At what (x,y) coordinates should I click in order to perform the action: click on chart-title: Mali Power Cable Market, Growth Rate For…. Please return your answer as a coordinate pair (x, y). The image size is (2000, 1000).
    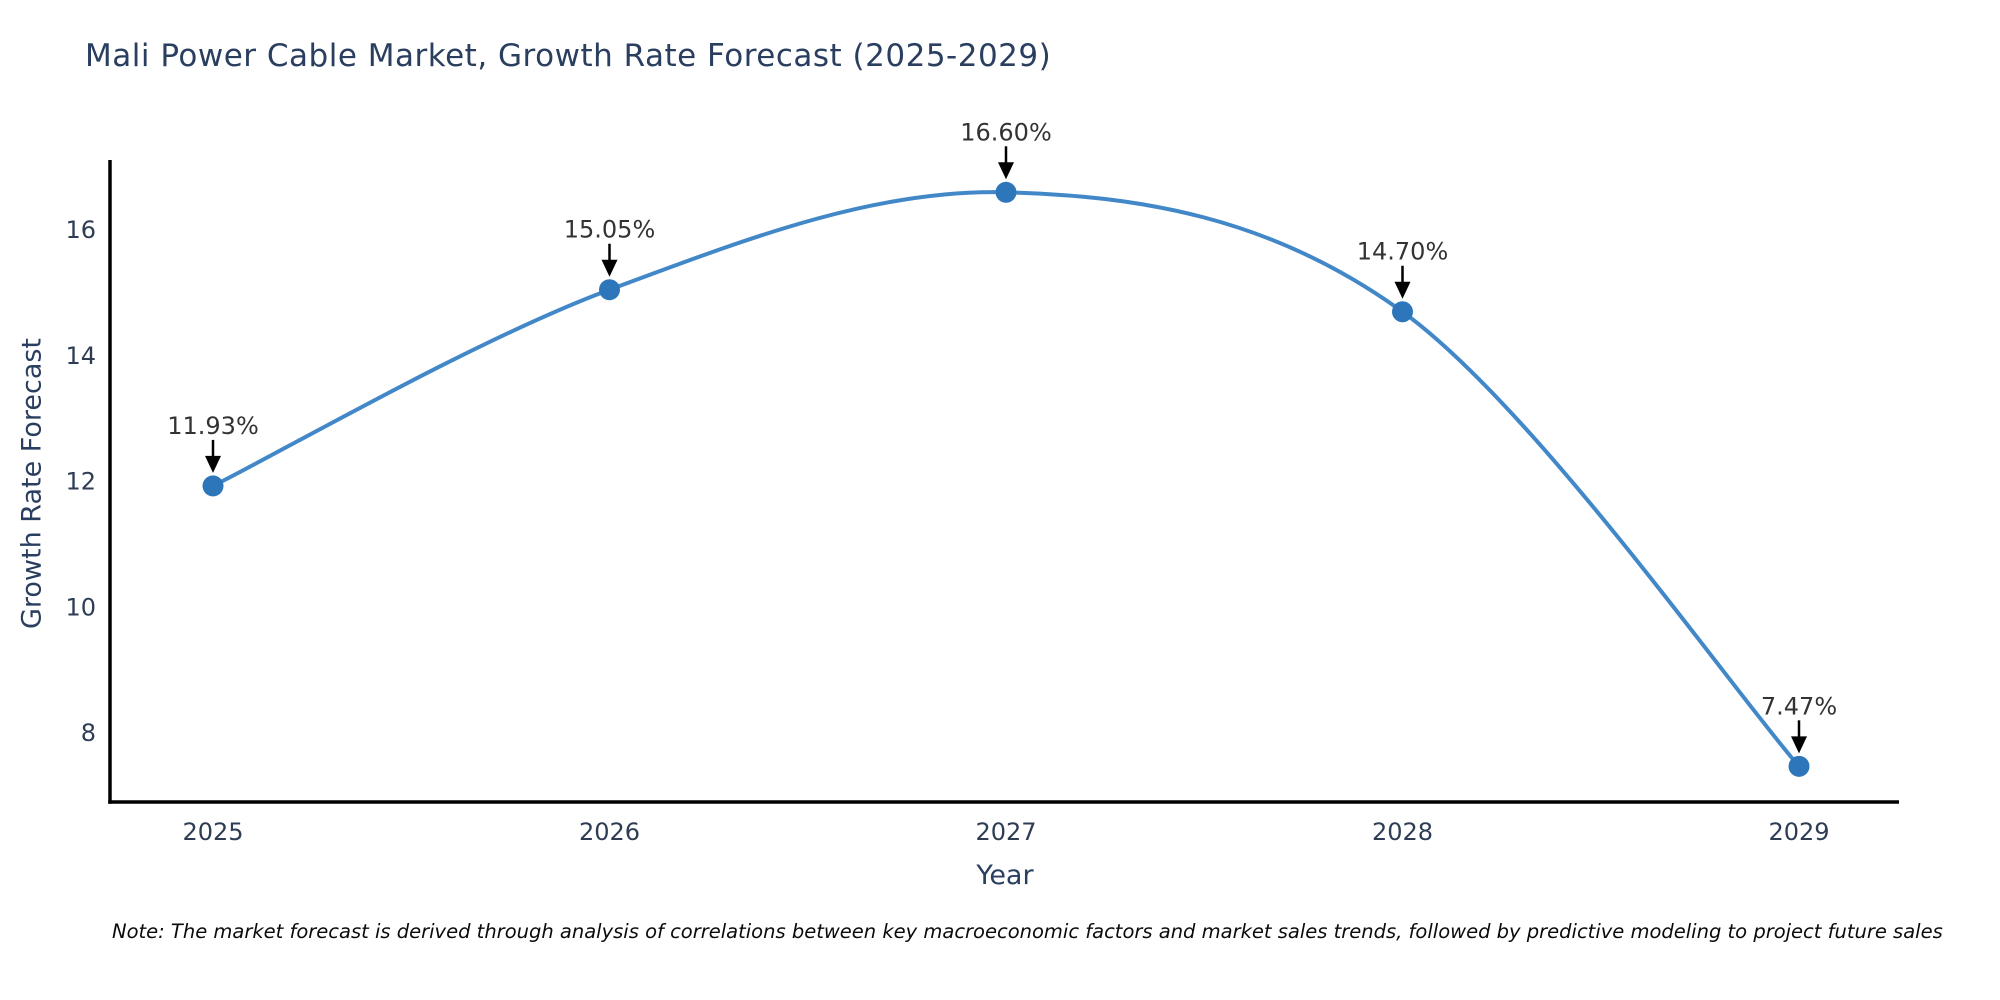
    Looking at the image, I should click on (568, 56).